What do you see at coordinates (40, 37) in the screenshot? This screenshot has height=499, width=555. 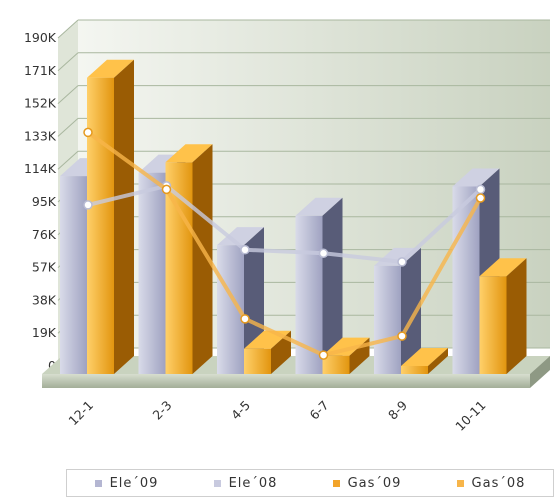 I see `y-tick-label: 190K` at bounding box center [40, 37].